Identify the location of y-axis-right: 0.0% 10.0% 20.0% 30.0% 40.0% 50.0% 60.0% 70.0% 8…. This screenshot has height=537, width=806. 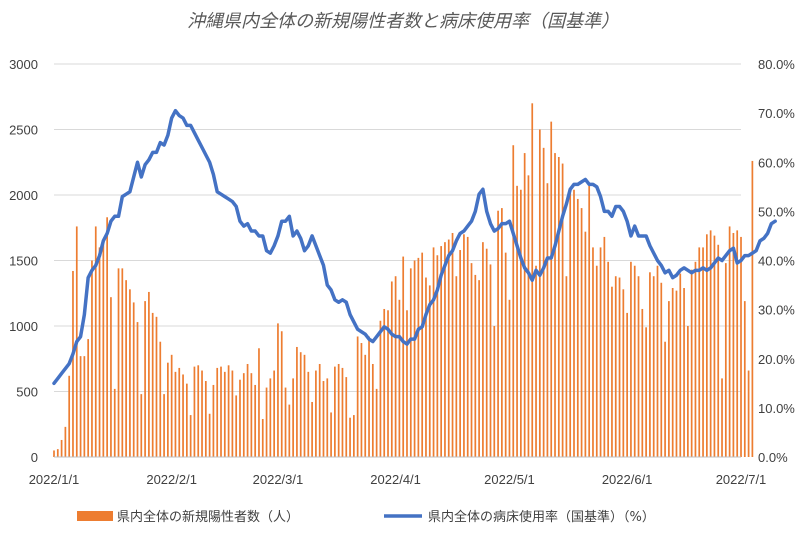
(776, 261).